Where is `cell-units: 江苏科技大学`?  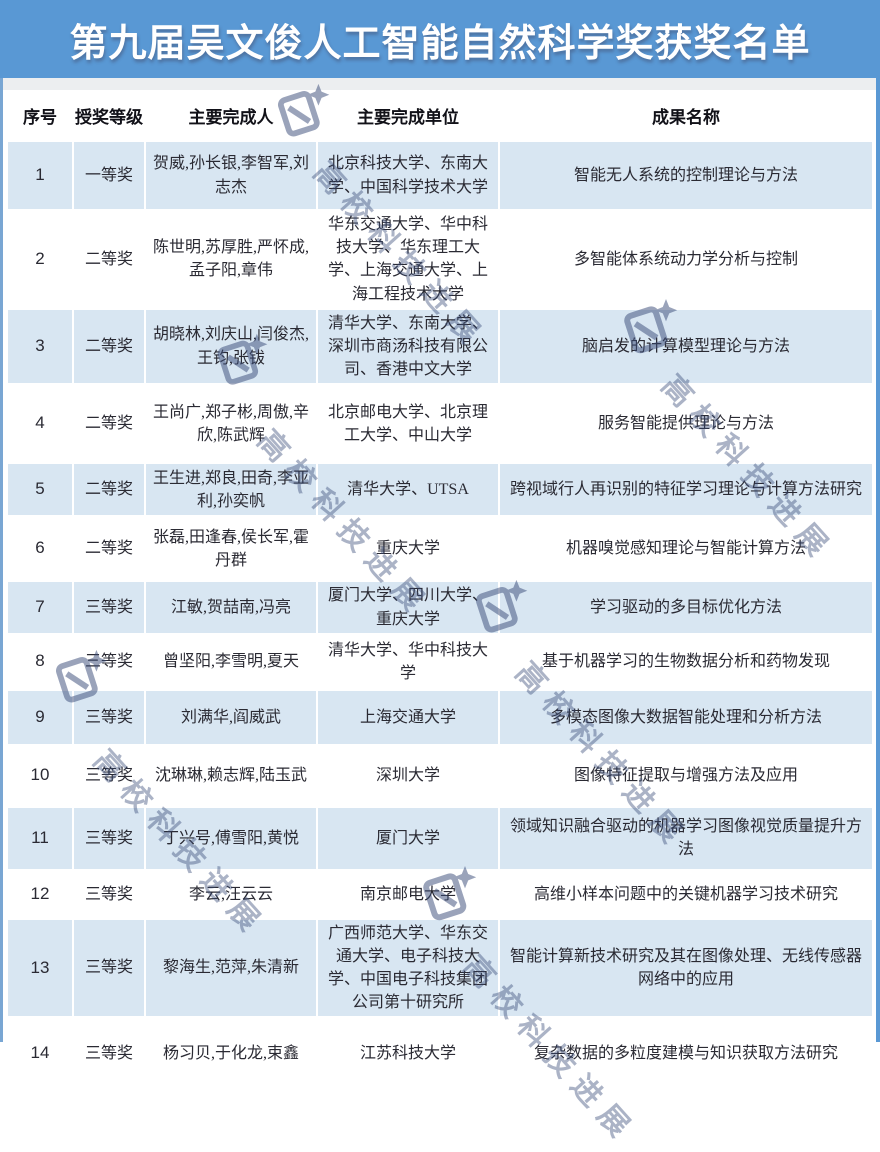
cell-units: 江苏科技大学 is located at coordinates (408, 1053).